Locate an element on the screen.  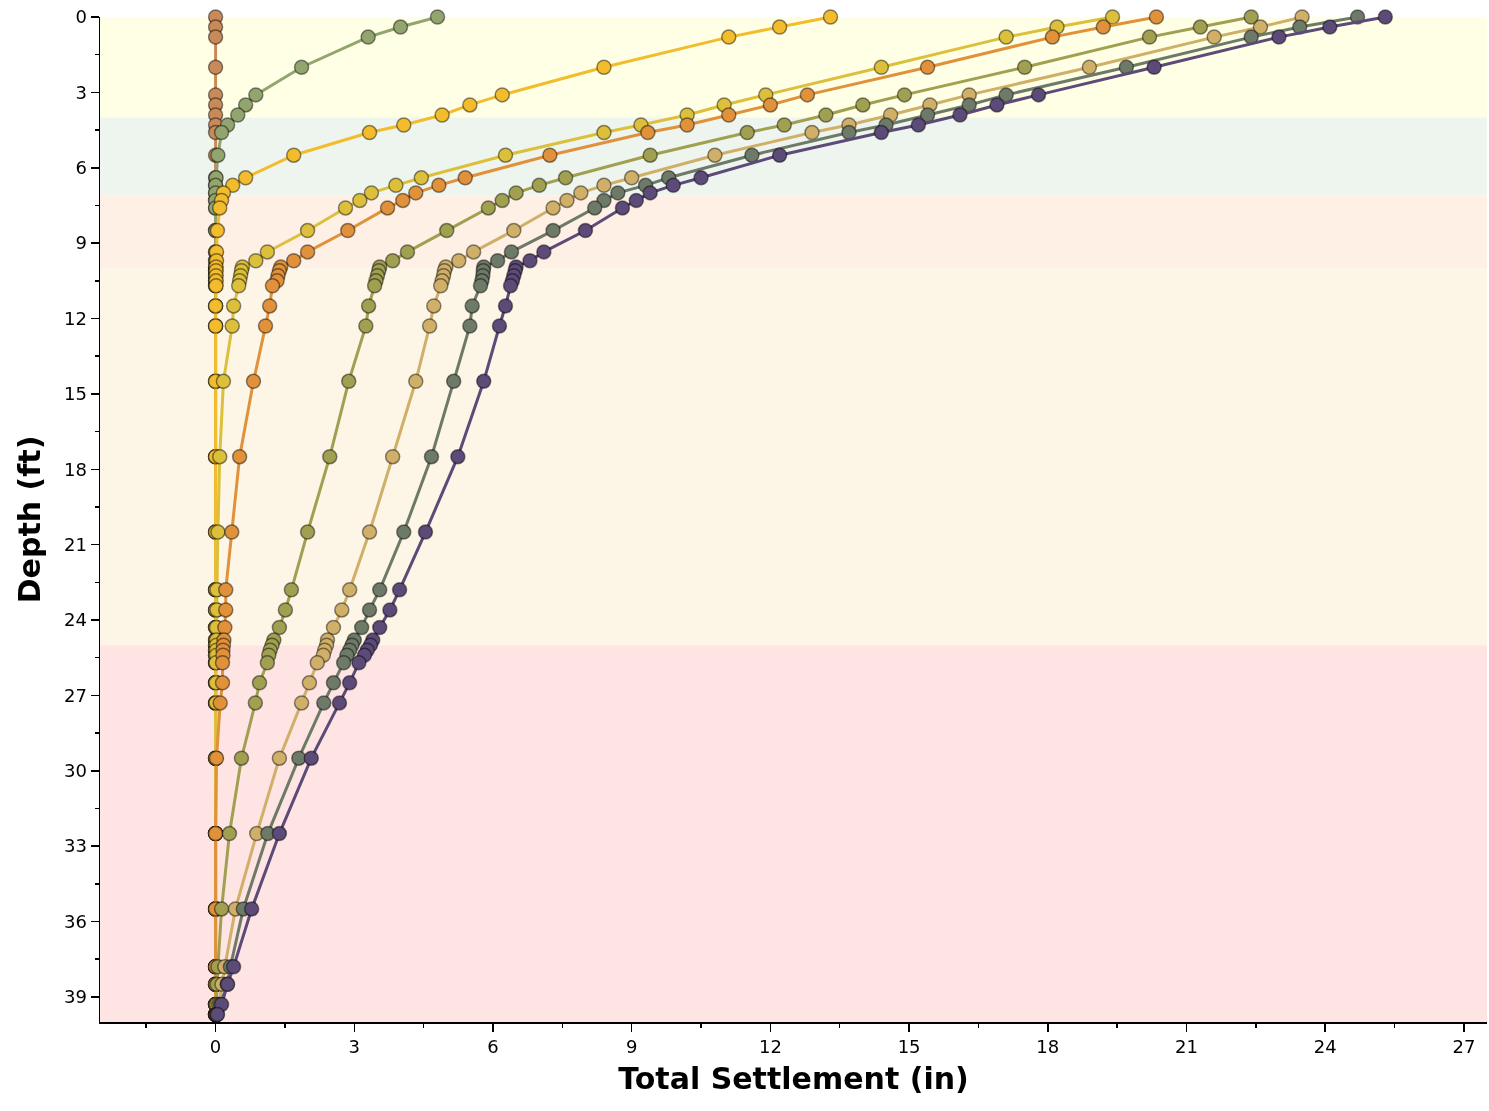
y-tick-label: 24 is located at coordinates (75, 620).